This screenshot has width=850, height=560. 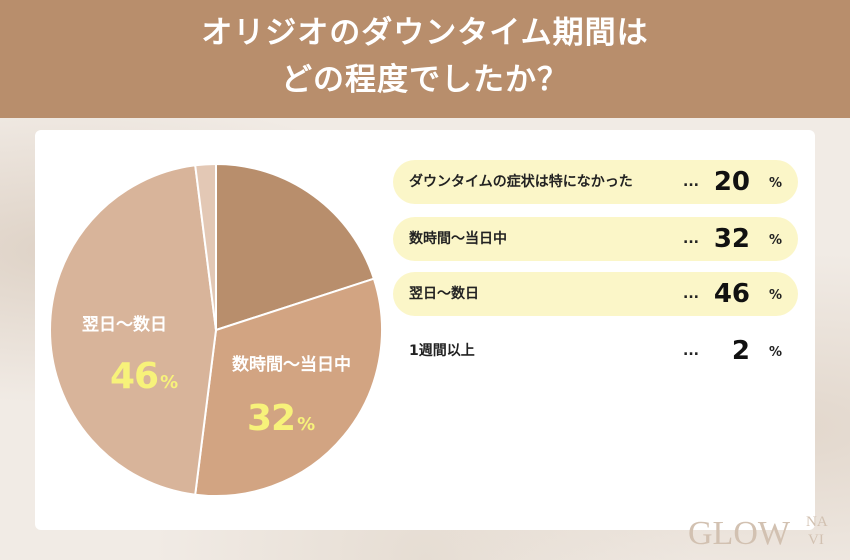 I want to click on legend-row-nextday: 翌日〜数日 ... 46 %, so click(x=595, y=294).